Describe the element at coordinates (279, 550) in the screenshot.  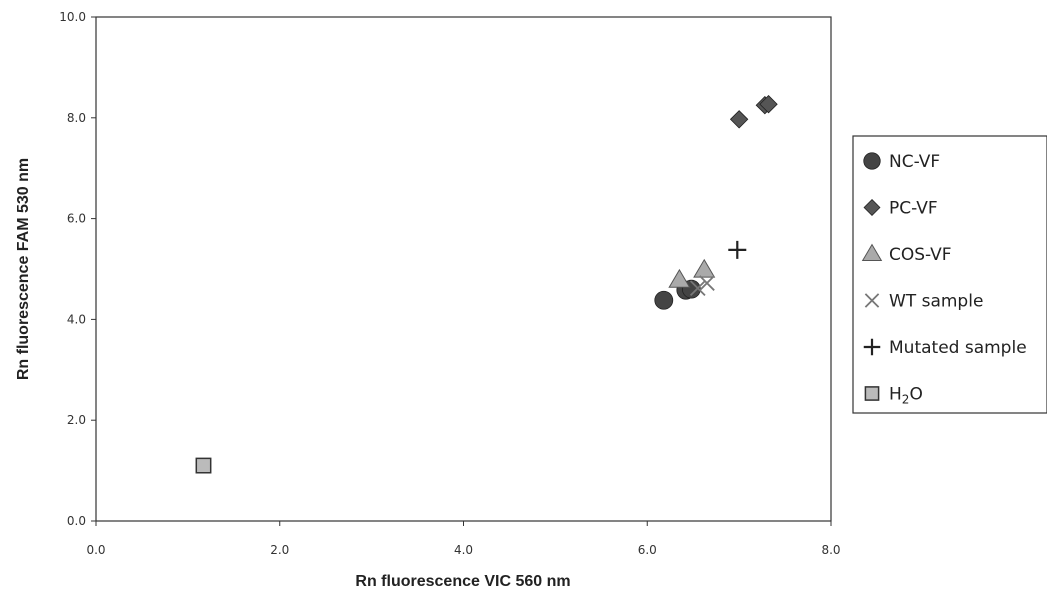
I see `x-tick-label: 2.0` at that location.